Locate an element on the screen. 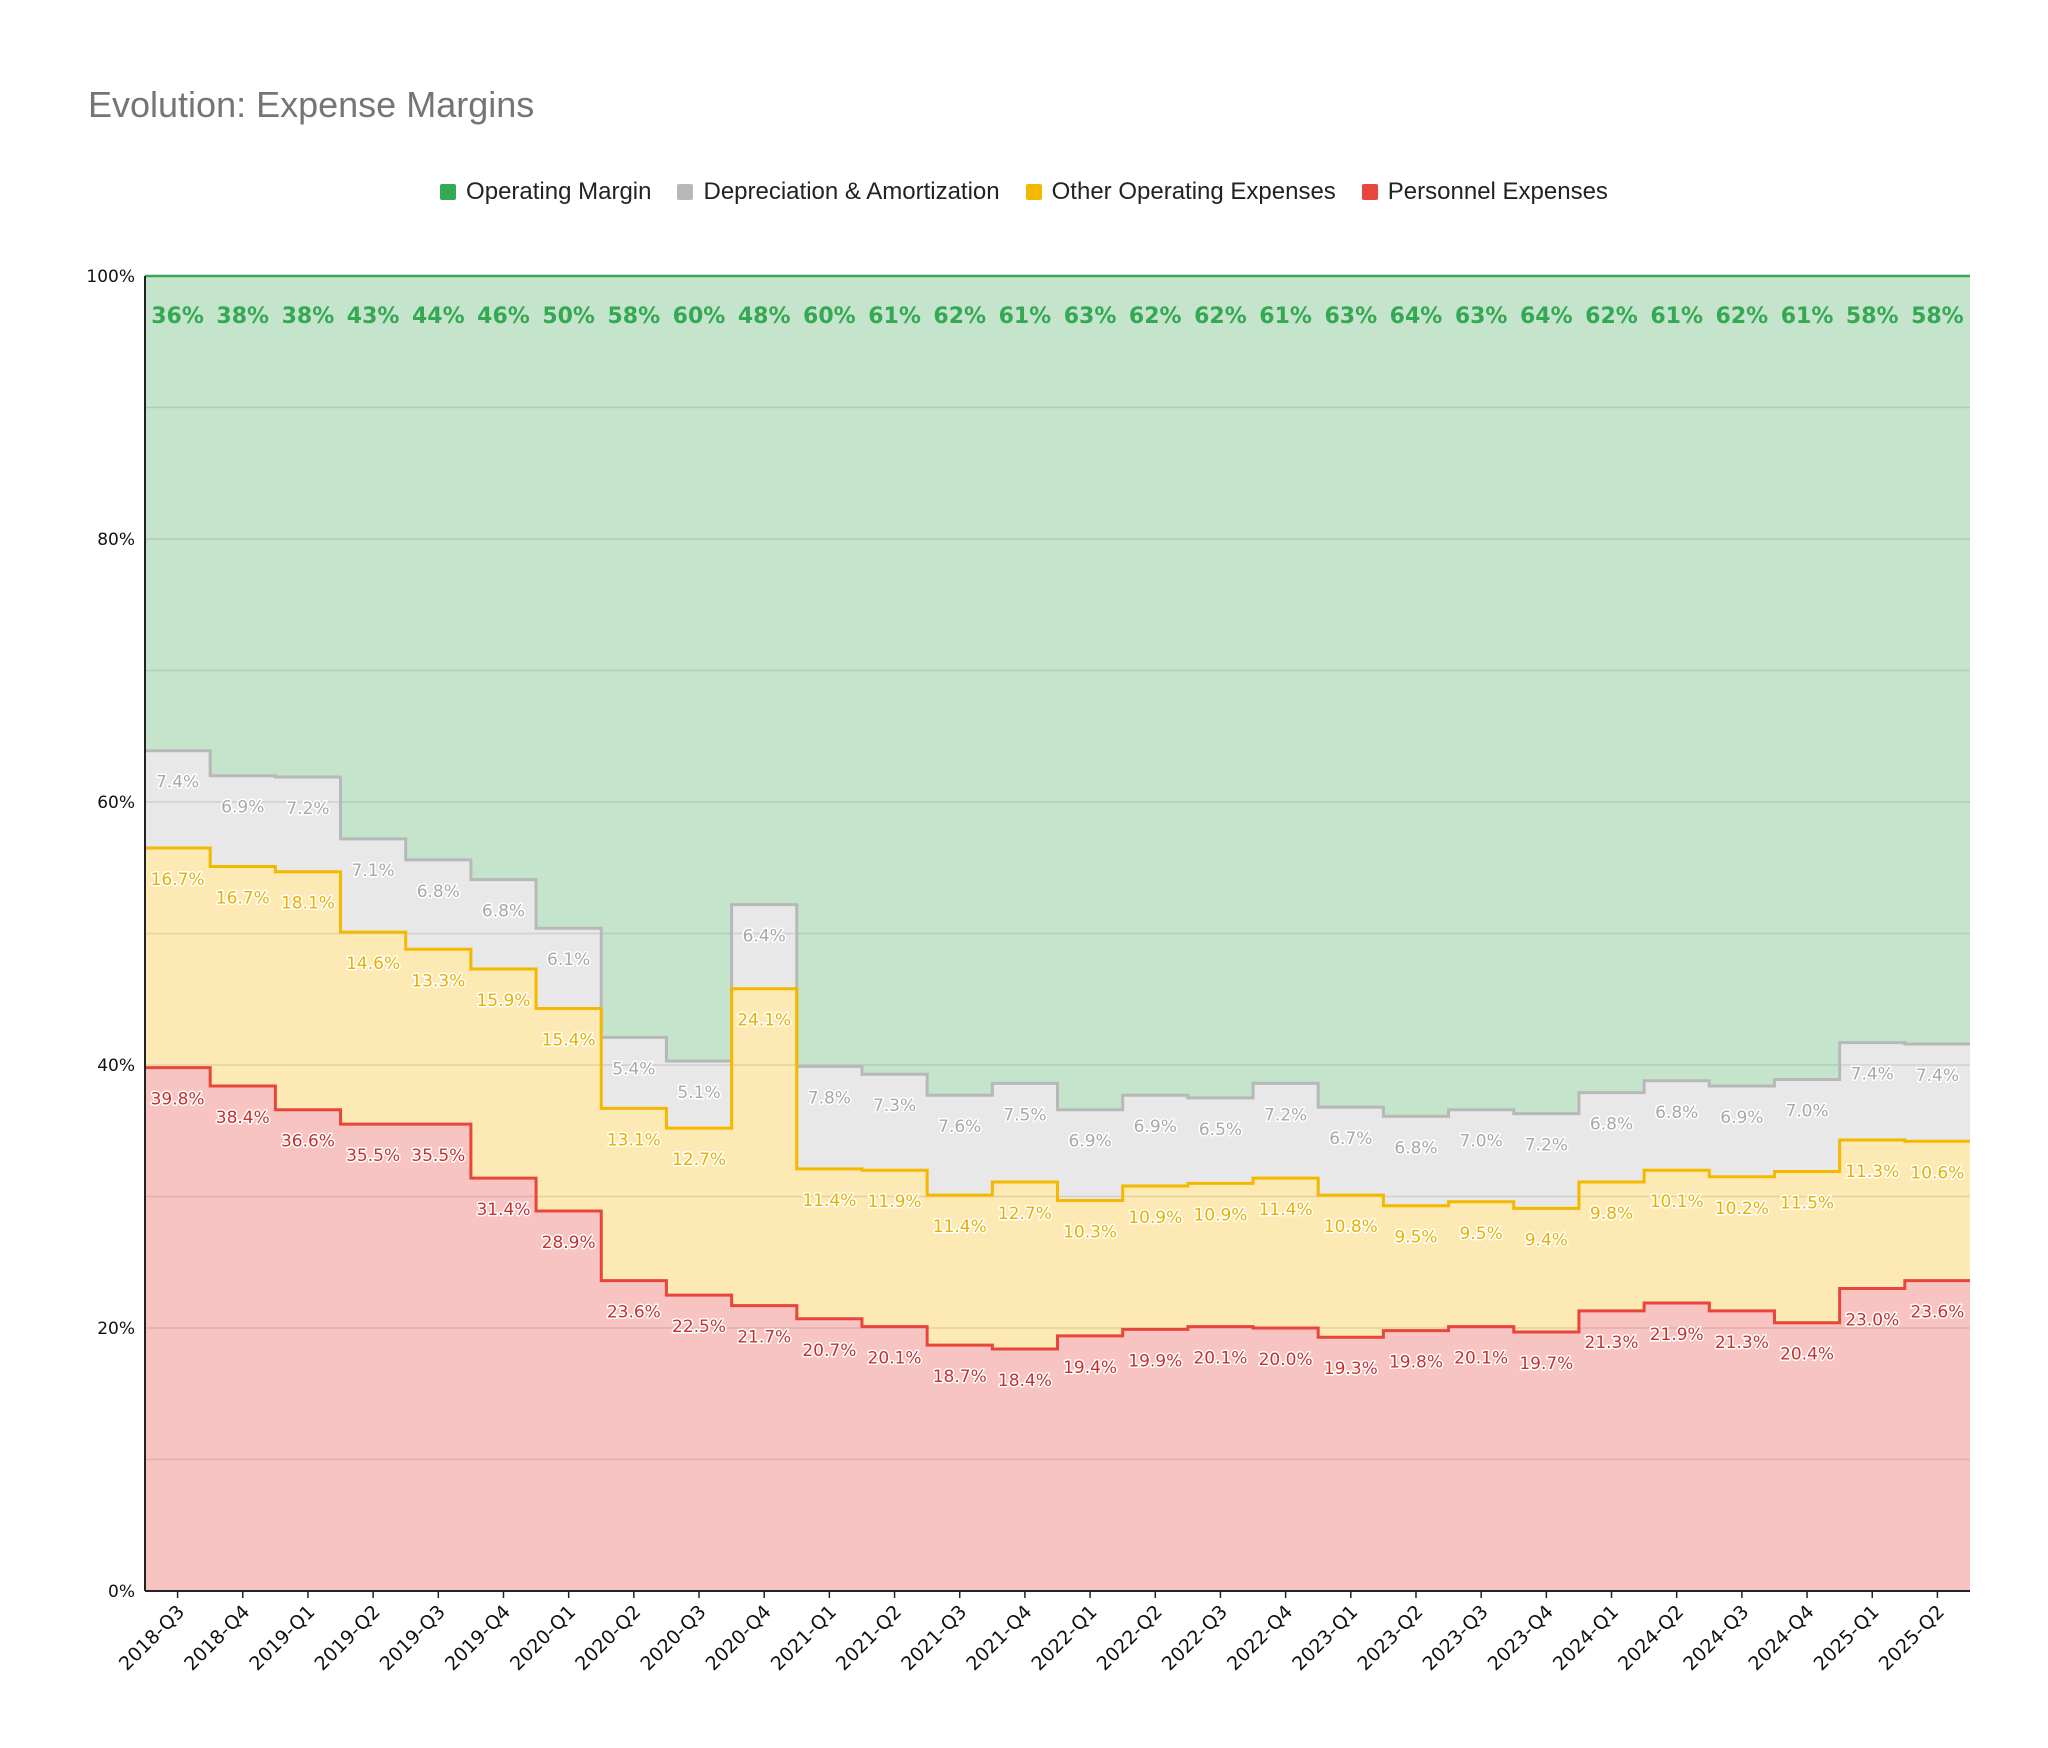 The height and width of the screenshot is (1748, 2048). legend-label: Operating Margin is located at coordinates (559, 191).